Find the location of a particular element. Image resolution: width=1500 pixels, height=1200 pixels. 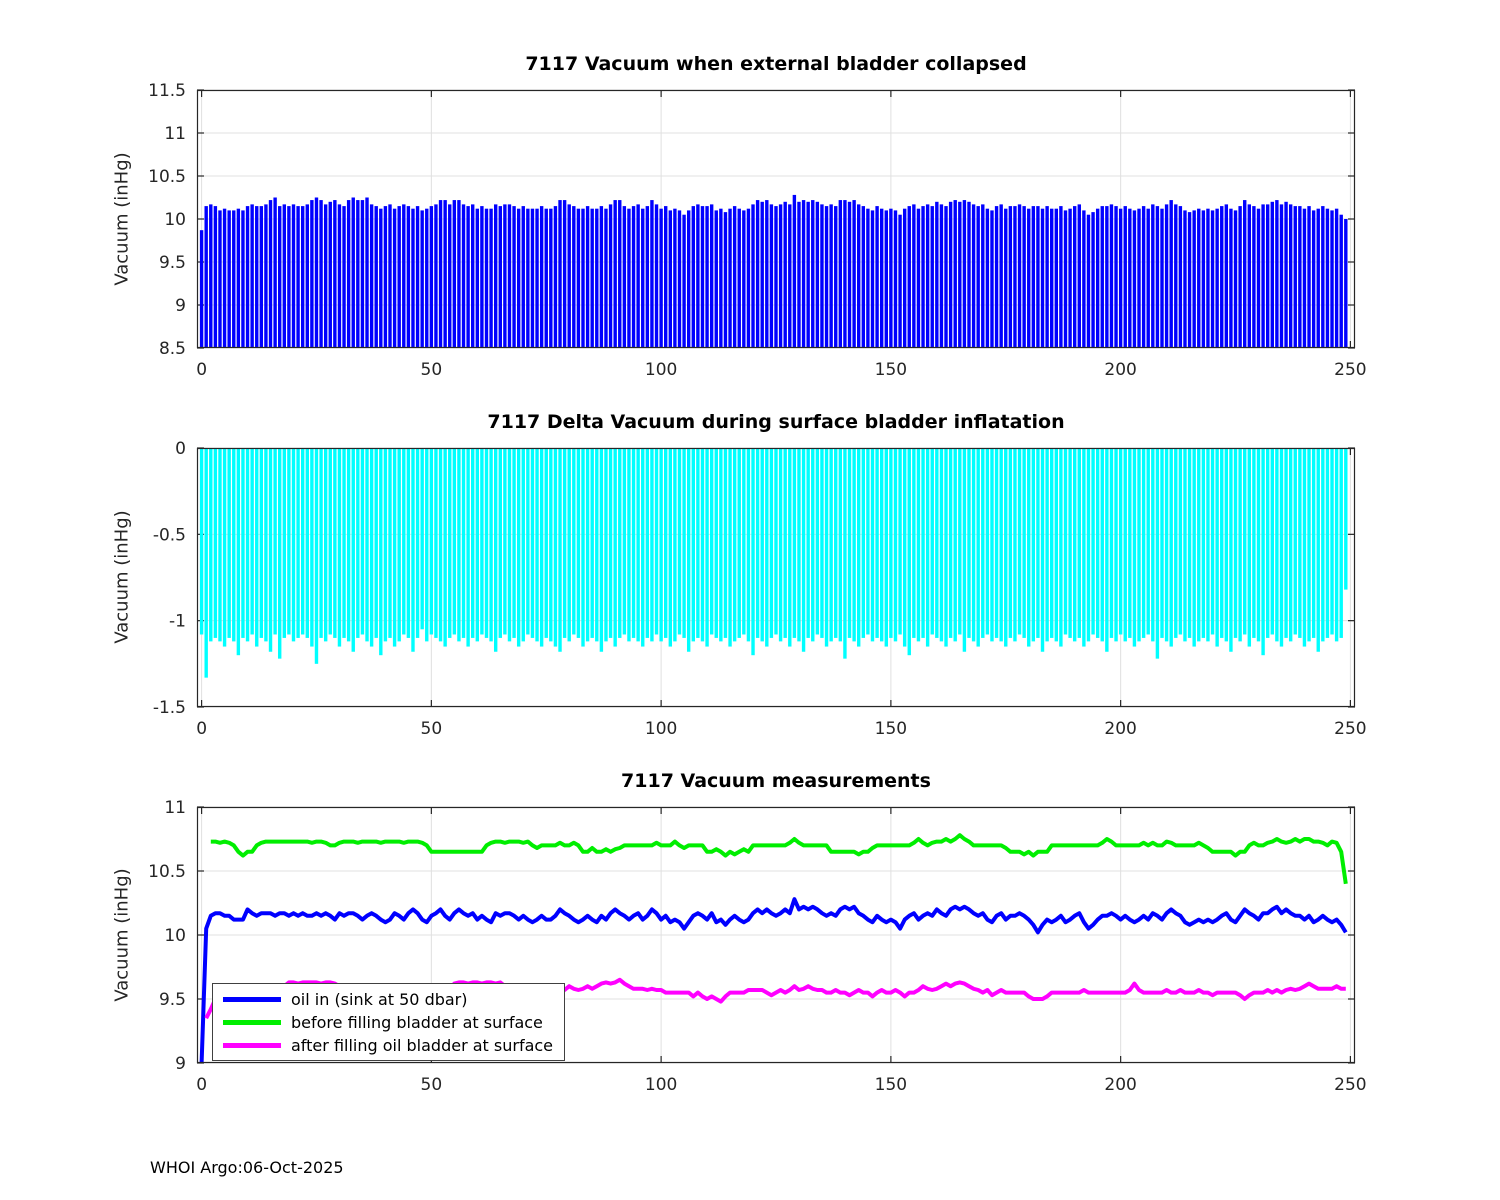

chart1-y-axis-label: Vacuum (inHg) is located at coordinates (122, 219).